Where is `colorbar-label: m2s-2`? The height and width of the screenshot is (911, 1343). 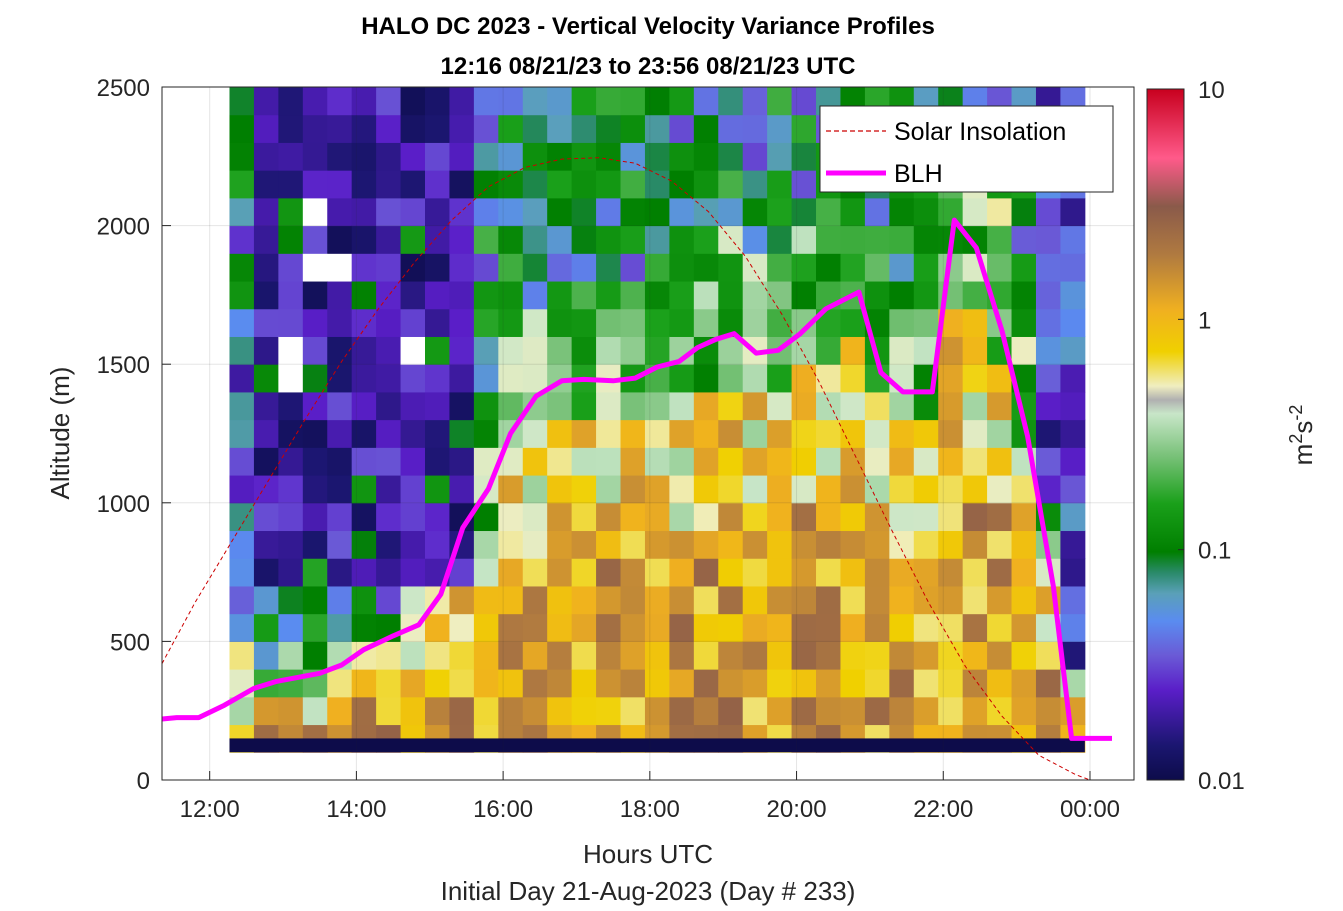 colorbar-label: m2s-2 is located at coordinates (1302, 435).